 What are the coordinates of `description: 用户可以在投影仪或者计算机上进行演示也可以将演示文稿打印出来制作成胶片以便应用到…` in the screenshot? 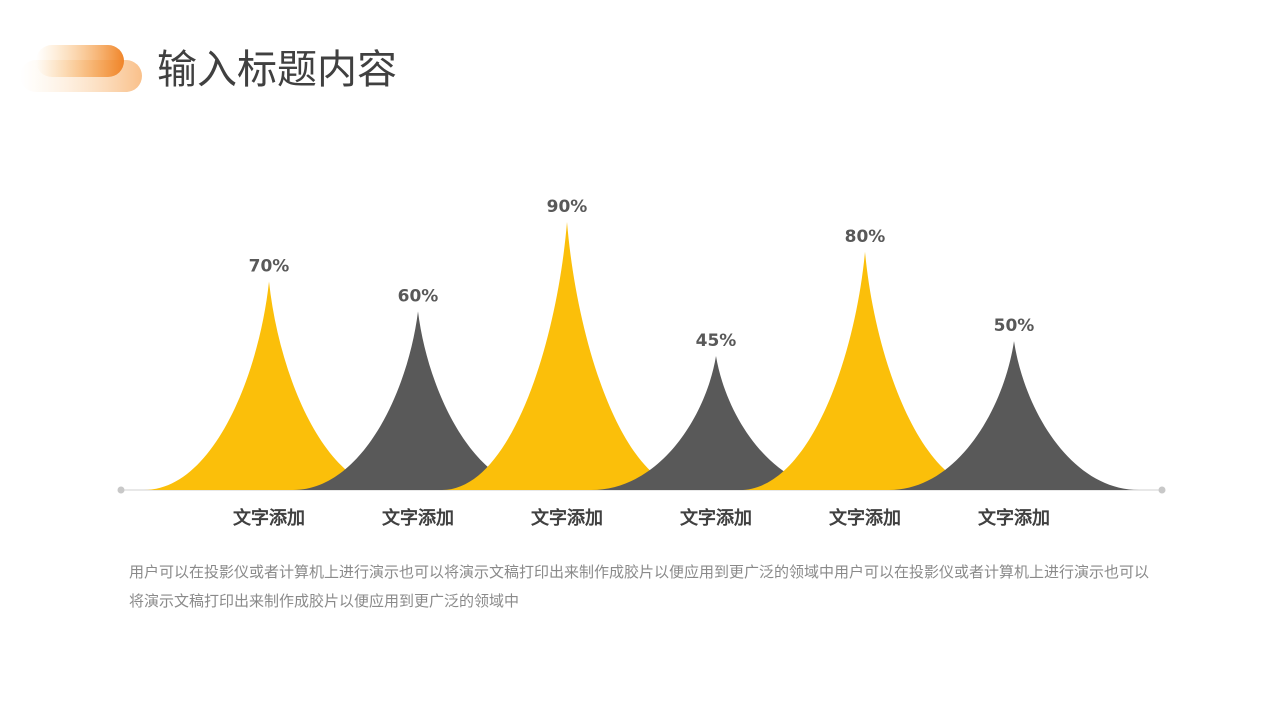 It's located at (639, 586).